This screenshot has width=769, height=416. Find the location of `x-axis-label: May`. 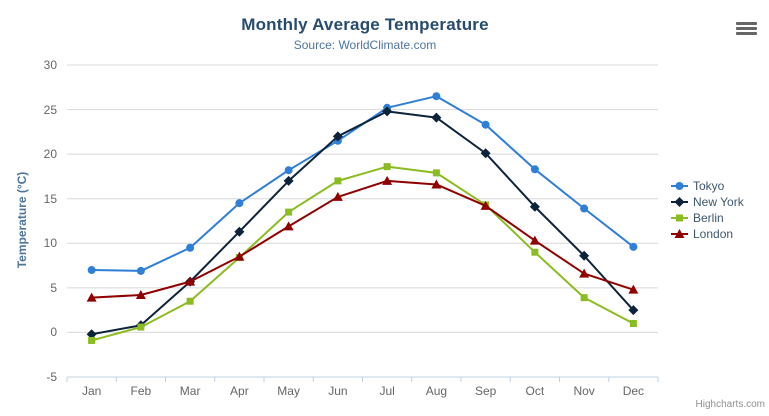

x-axis-label: May is located at coordinates (288, 391).